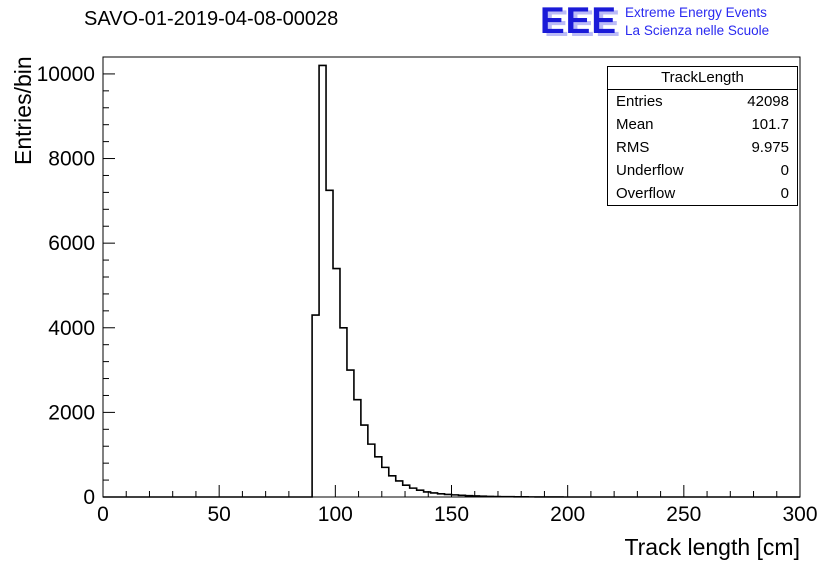 The height and width of the screenshot is (572, 836). What do you see at coordinates (683, 514) in the screenshot?
I see `x-tick-label: 250` at bounding box center [683, 514].